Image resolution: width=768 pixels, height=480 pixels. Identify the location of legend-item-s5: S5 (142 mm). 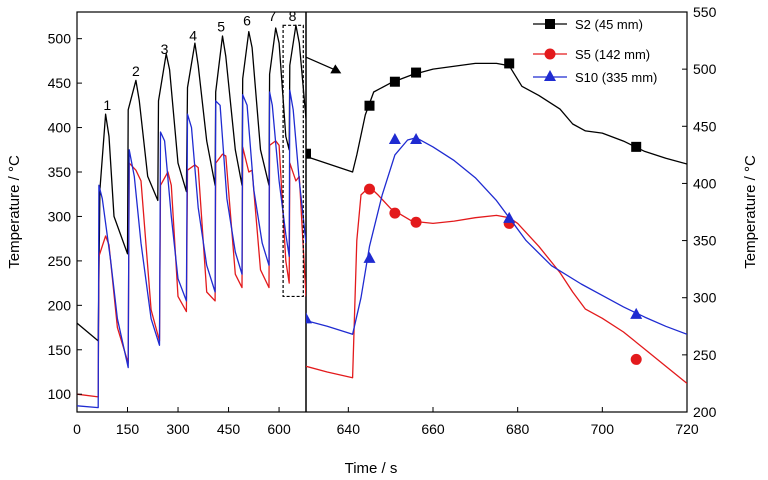
(591, 54).